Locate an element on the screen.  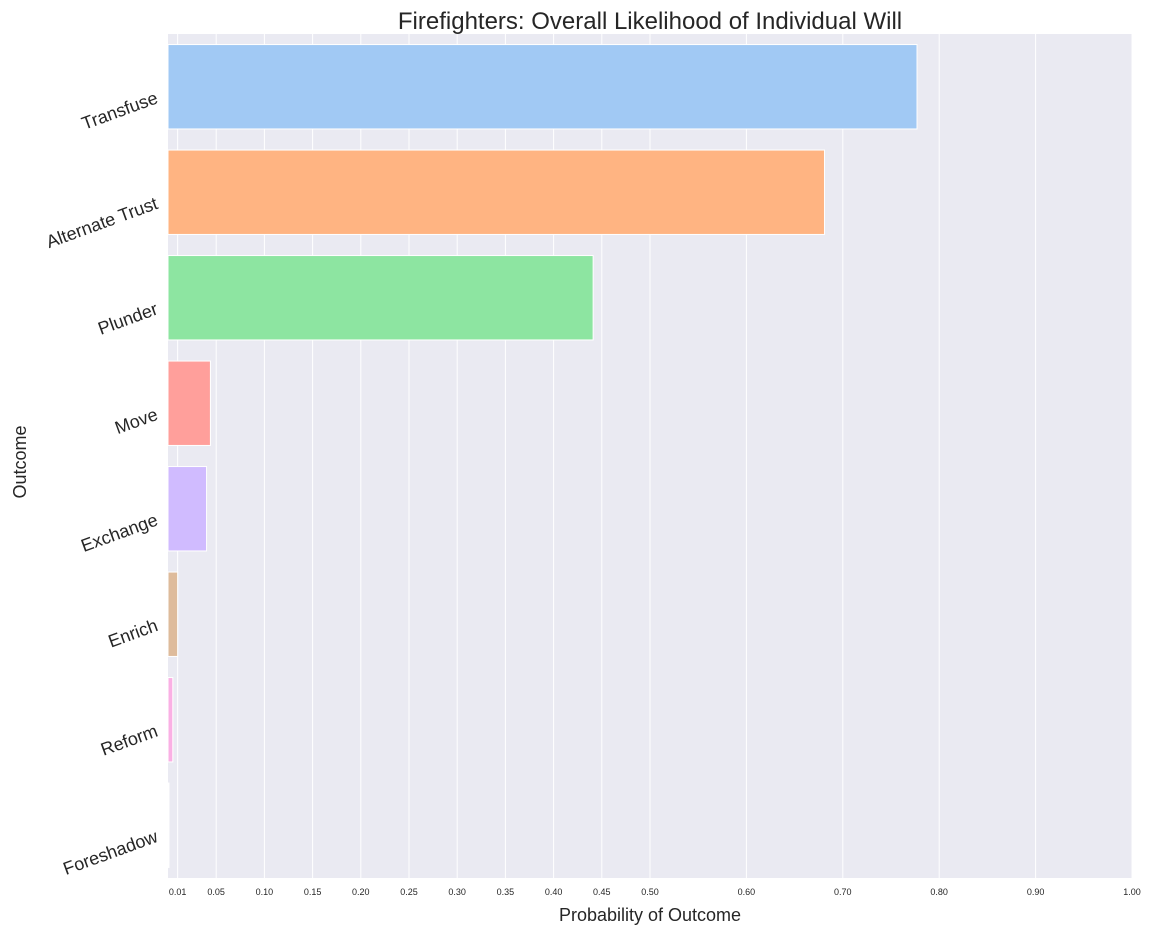
bar-transfuse is located at coordinates (542, 87).